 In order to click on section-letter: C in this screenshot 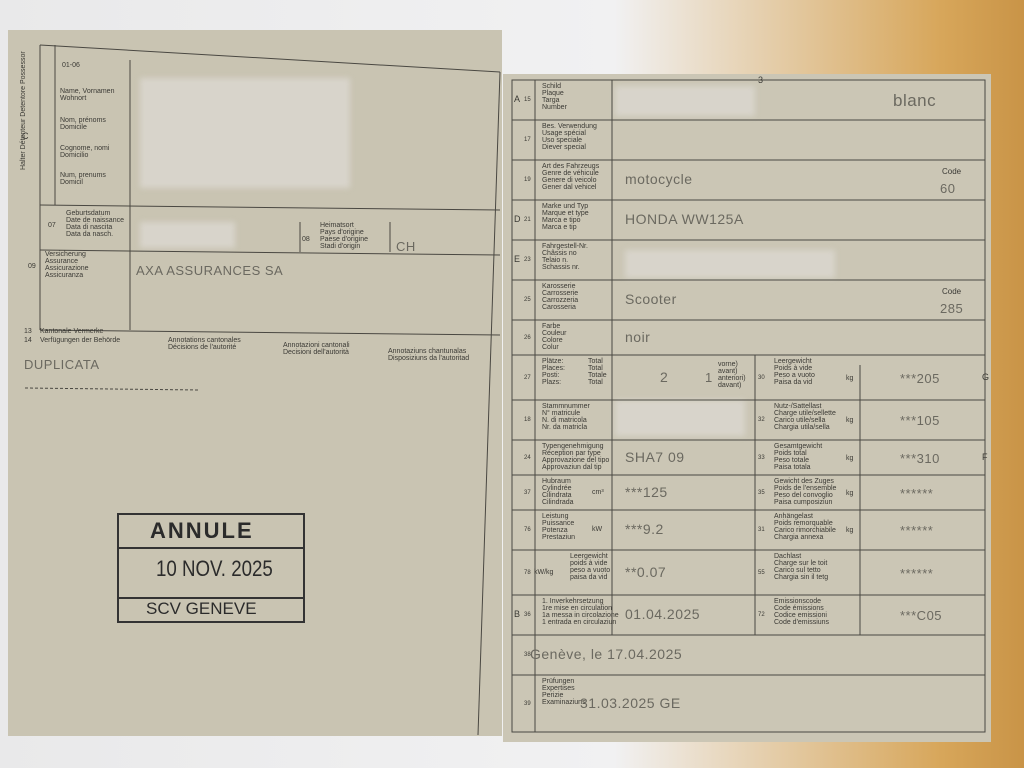, I will do `click(25, 136)`.